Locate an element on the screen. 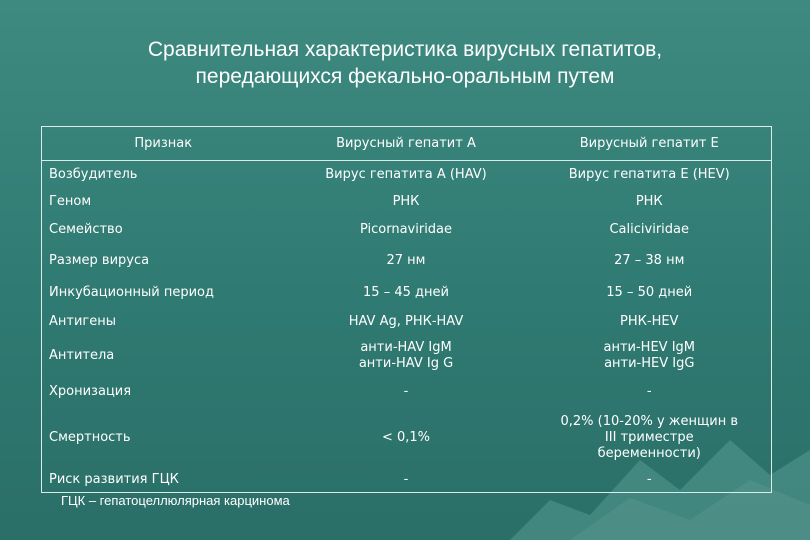 The width and height of the screenshot is (810, 540). title-line-2: передающихся фекально-оральным путем is located at coordinates (405, 76).